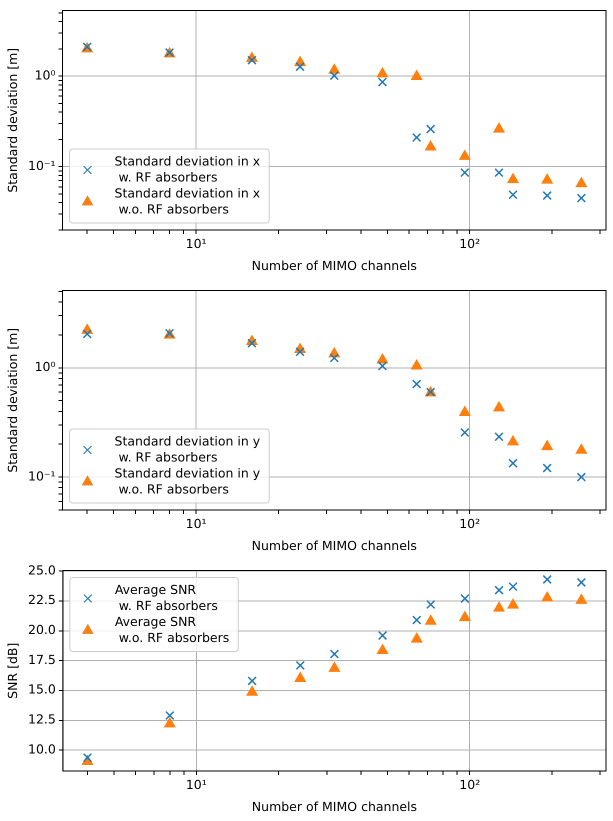  I want to click on legend-label: Standard deviation in x w.o. RF absorbers, so click(187, 200).